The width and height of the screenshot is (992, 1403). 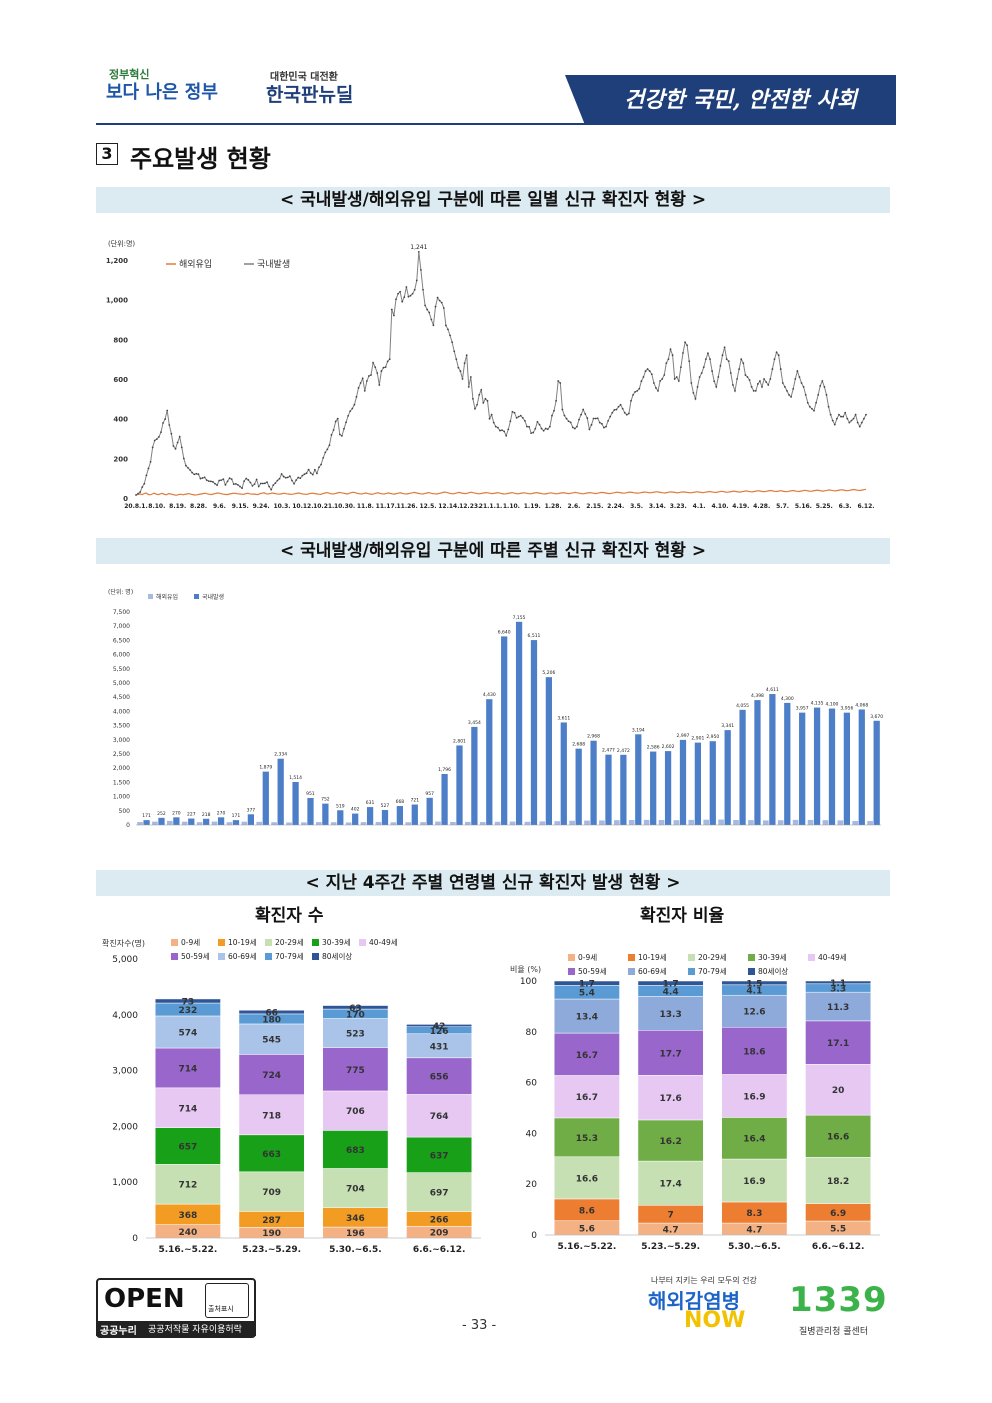 I want to click on y-tick-label: 3,500, so click(x=121, y=726).